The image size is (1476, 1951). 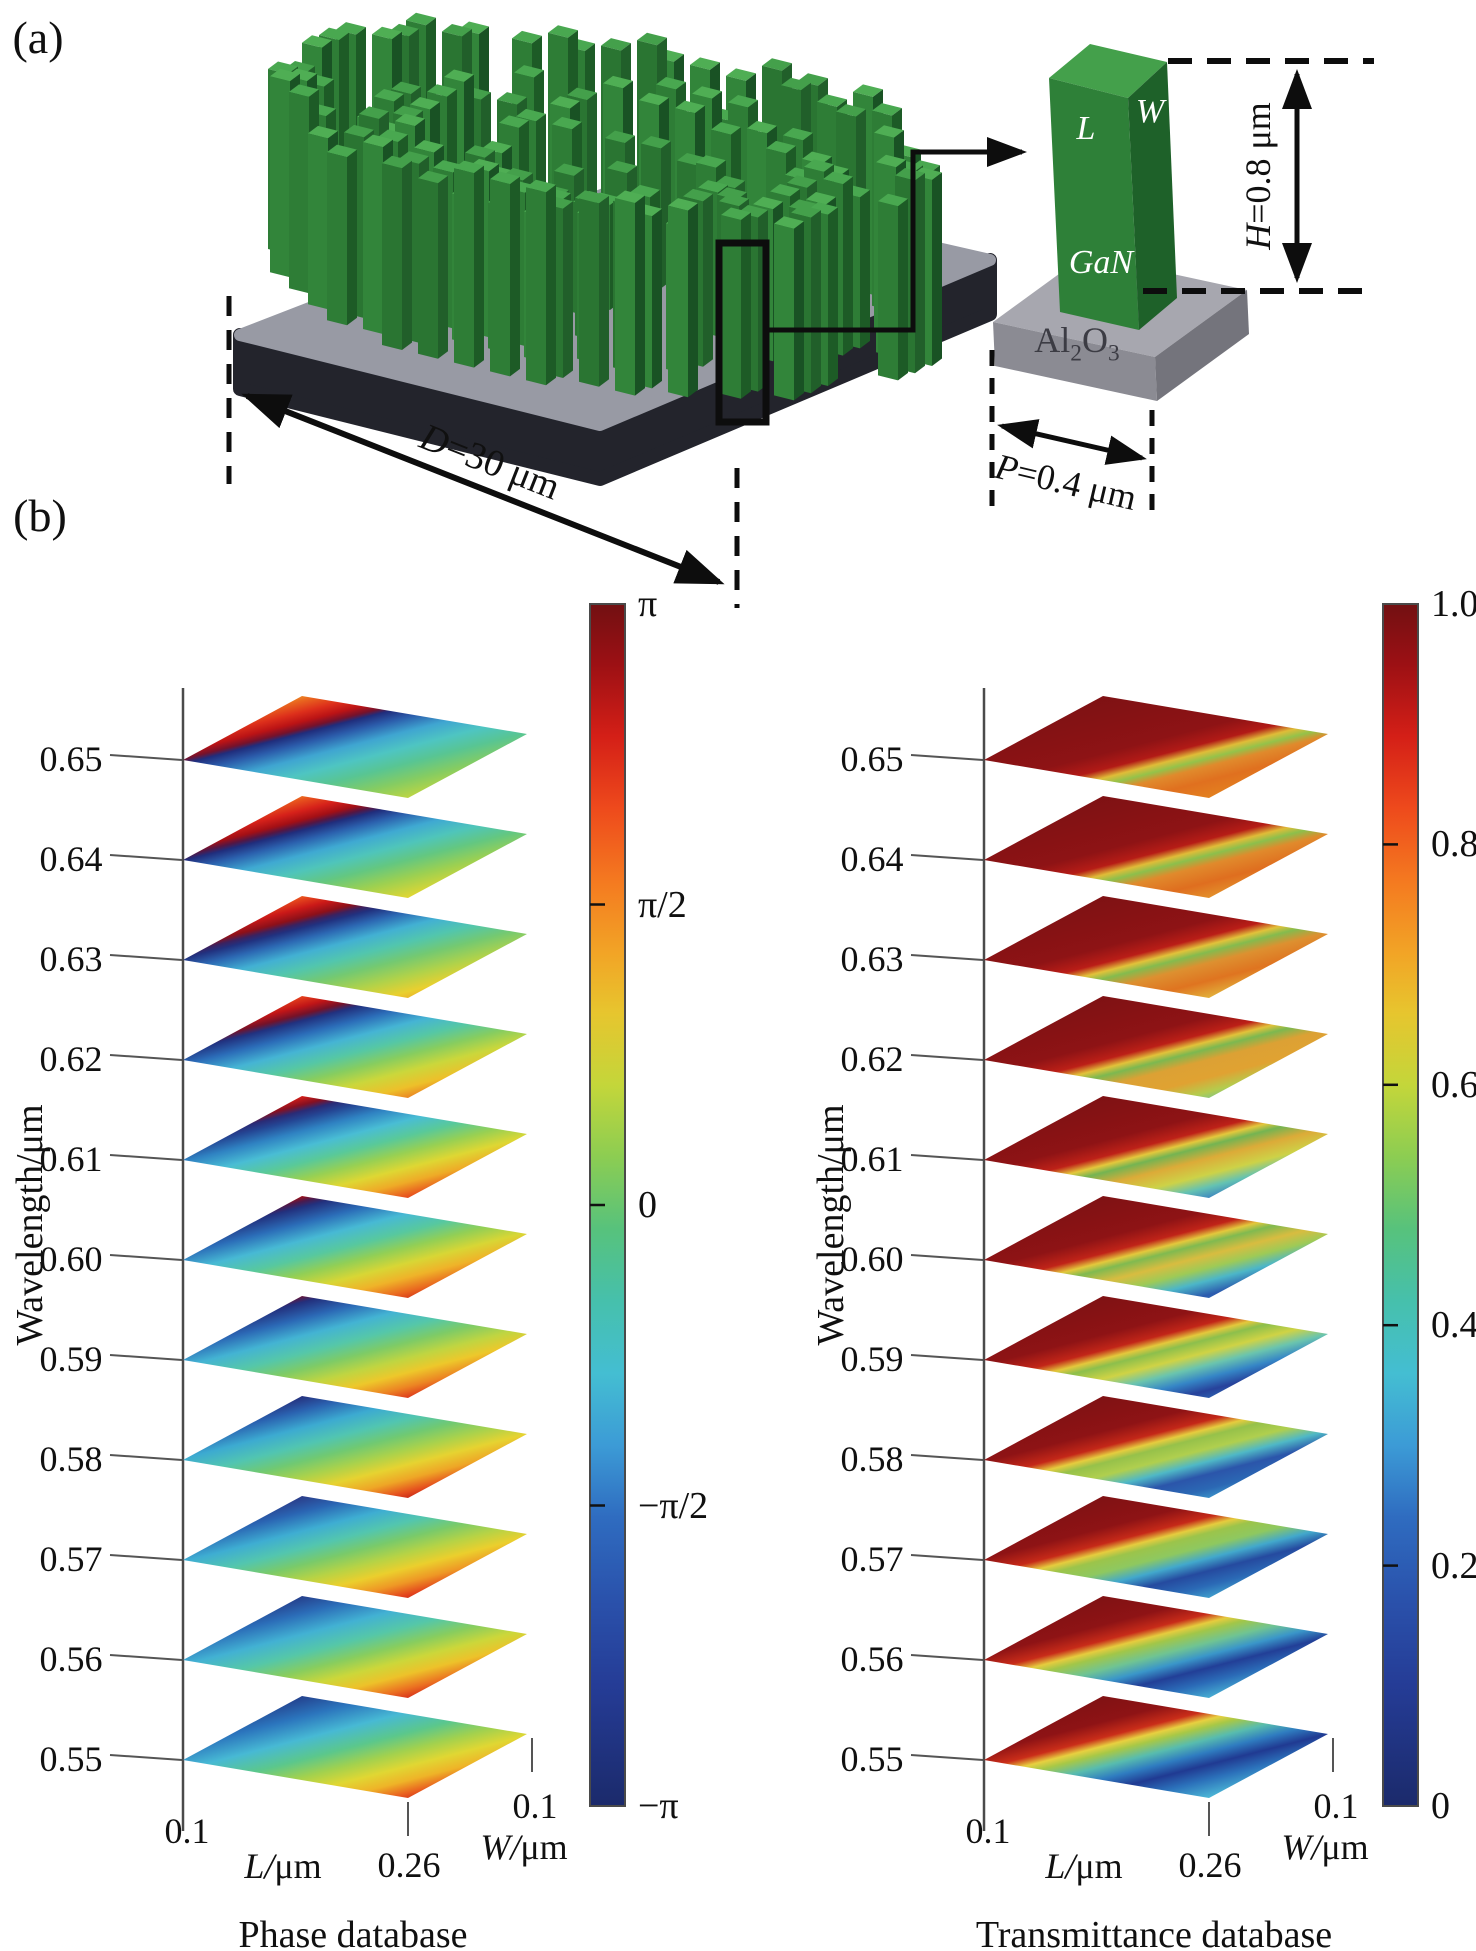 What do you see at coordinates (896, 235) in the screenshot?
I see `zoom-connector-arrow` at bounding box center [896, 235].